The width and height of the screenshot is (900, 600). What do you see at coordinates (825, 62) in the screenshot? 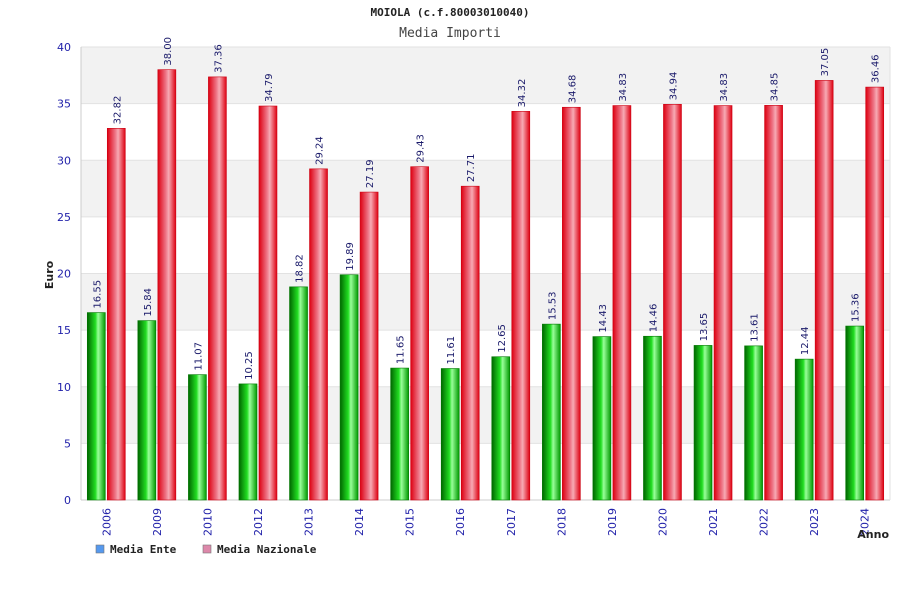
I see `data-label: 37.05` at bounding box center [825, 62].